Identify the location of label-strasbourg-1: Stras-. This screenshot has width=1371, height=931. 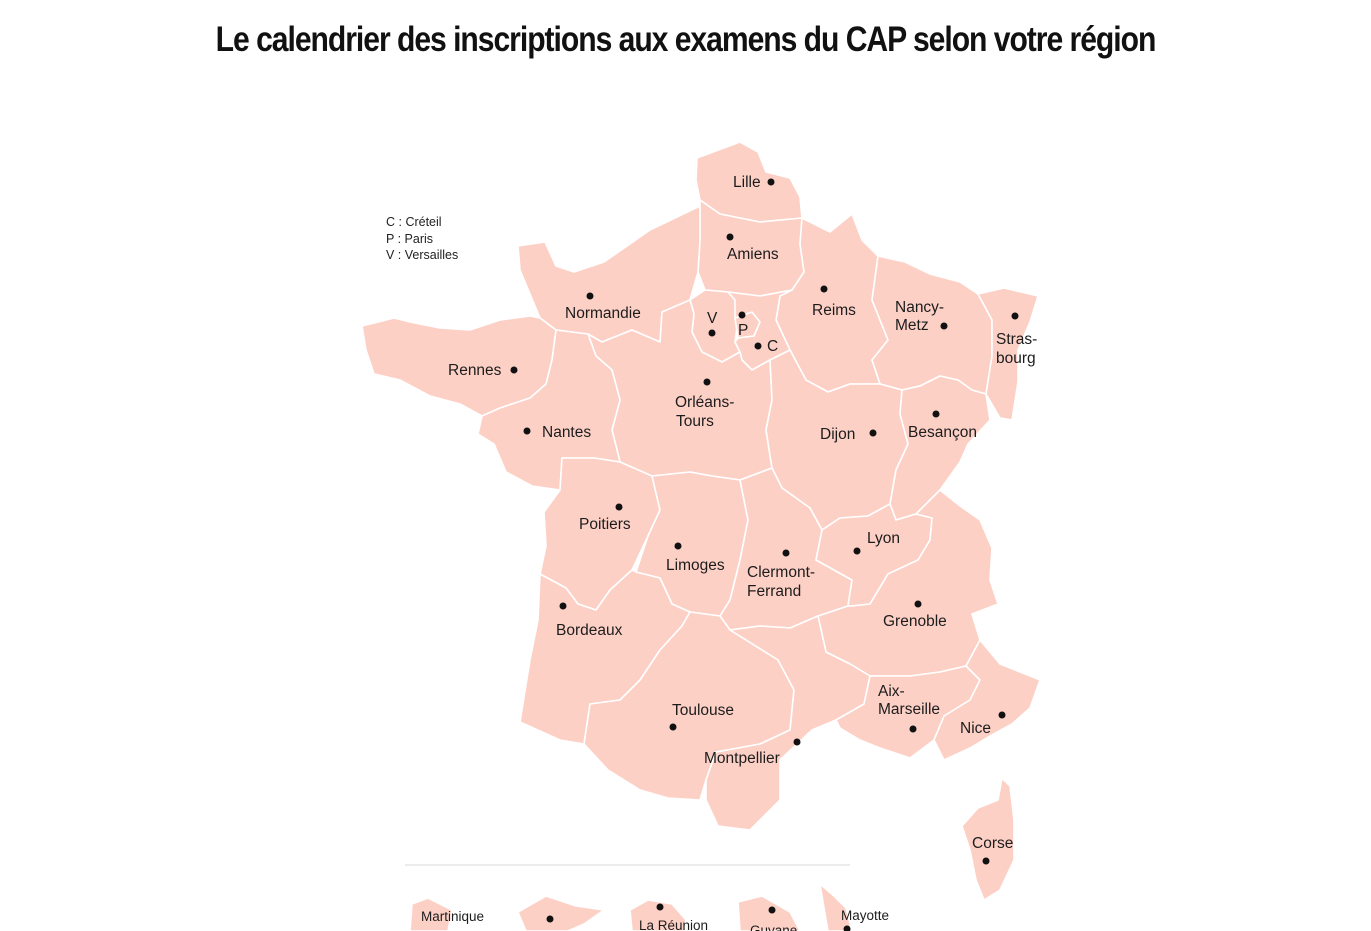
(1016, 339).